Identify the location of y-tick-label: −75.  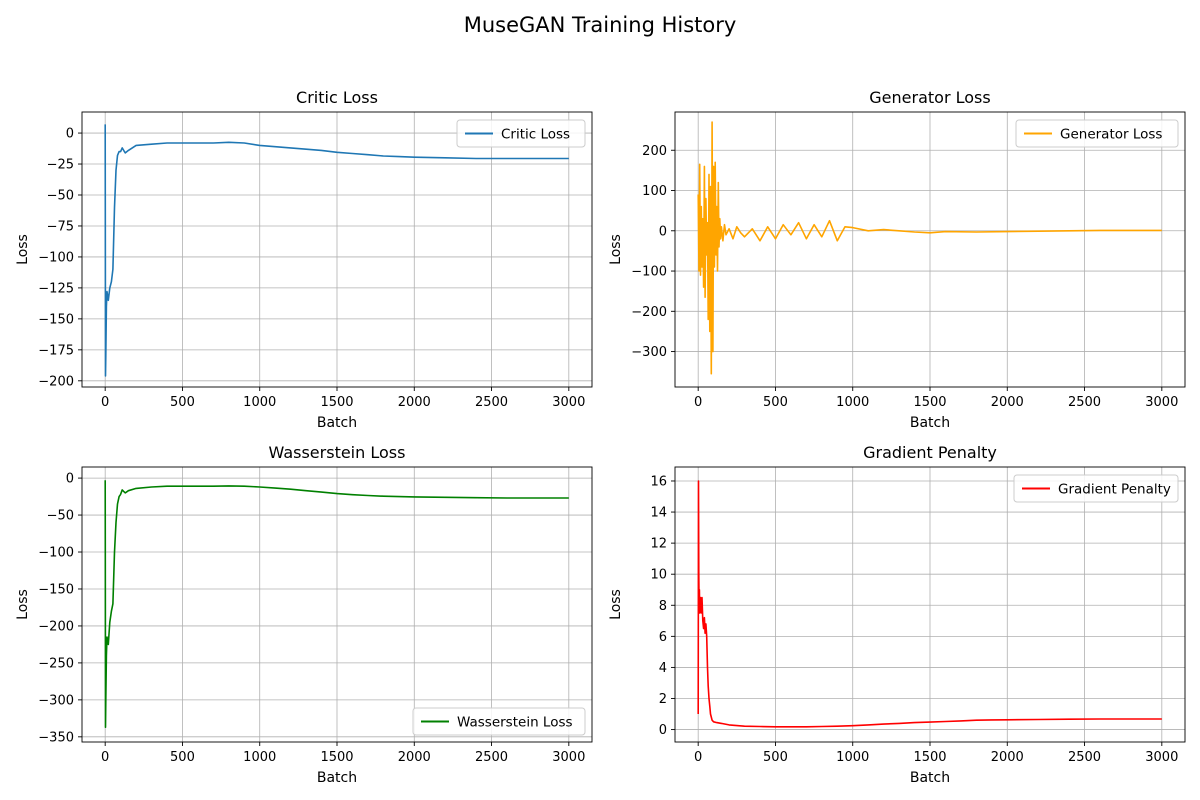
(60, 226).